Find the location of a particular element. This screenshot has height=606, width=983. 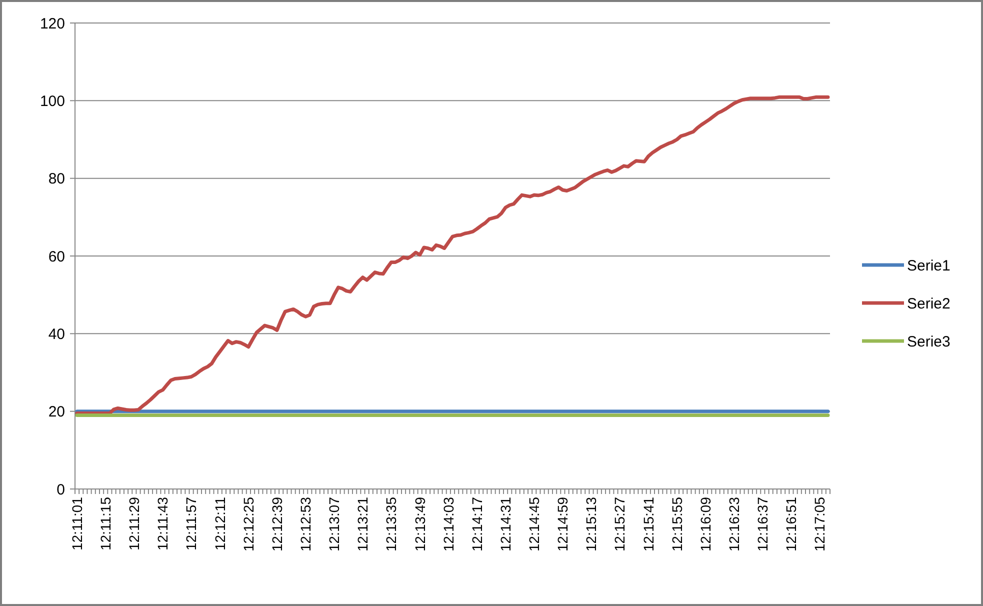

x-tick-label: 12:16:37 is located at coordinates (762, 524).